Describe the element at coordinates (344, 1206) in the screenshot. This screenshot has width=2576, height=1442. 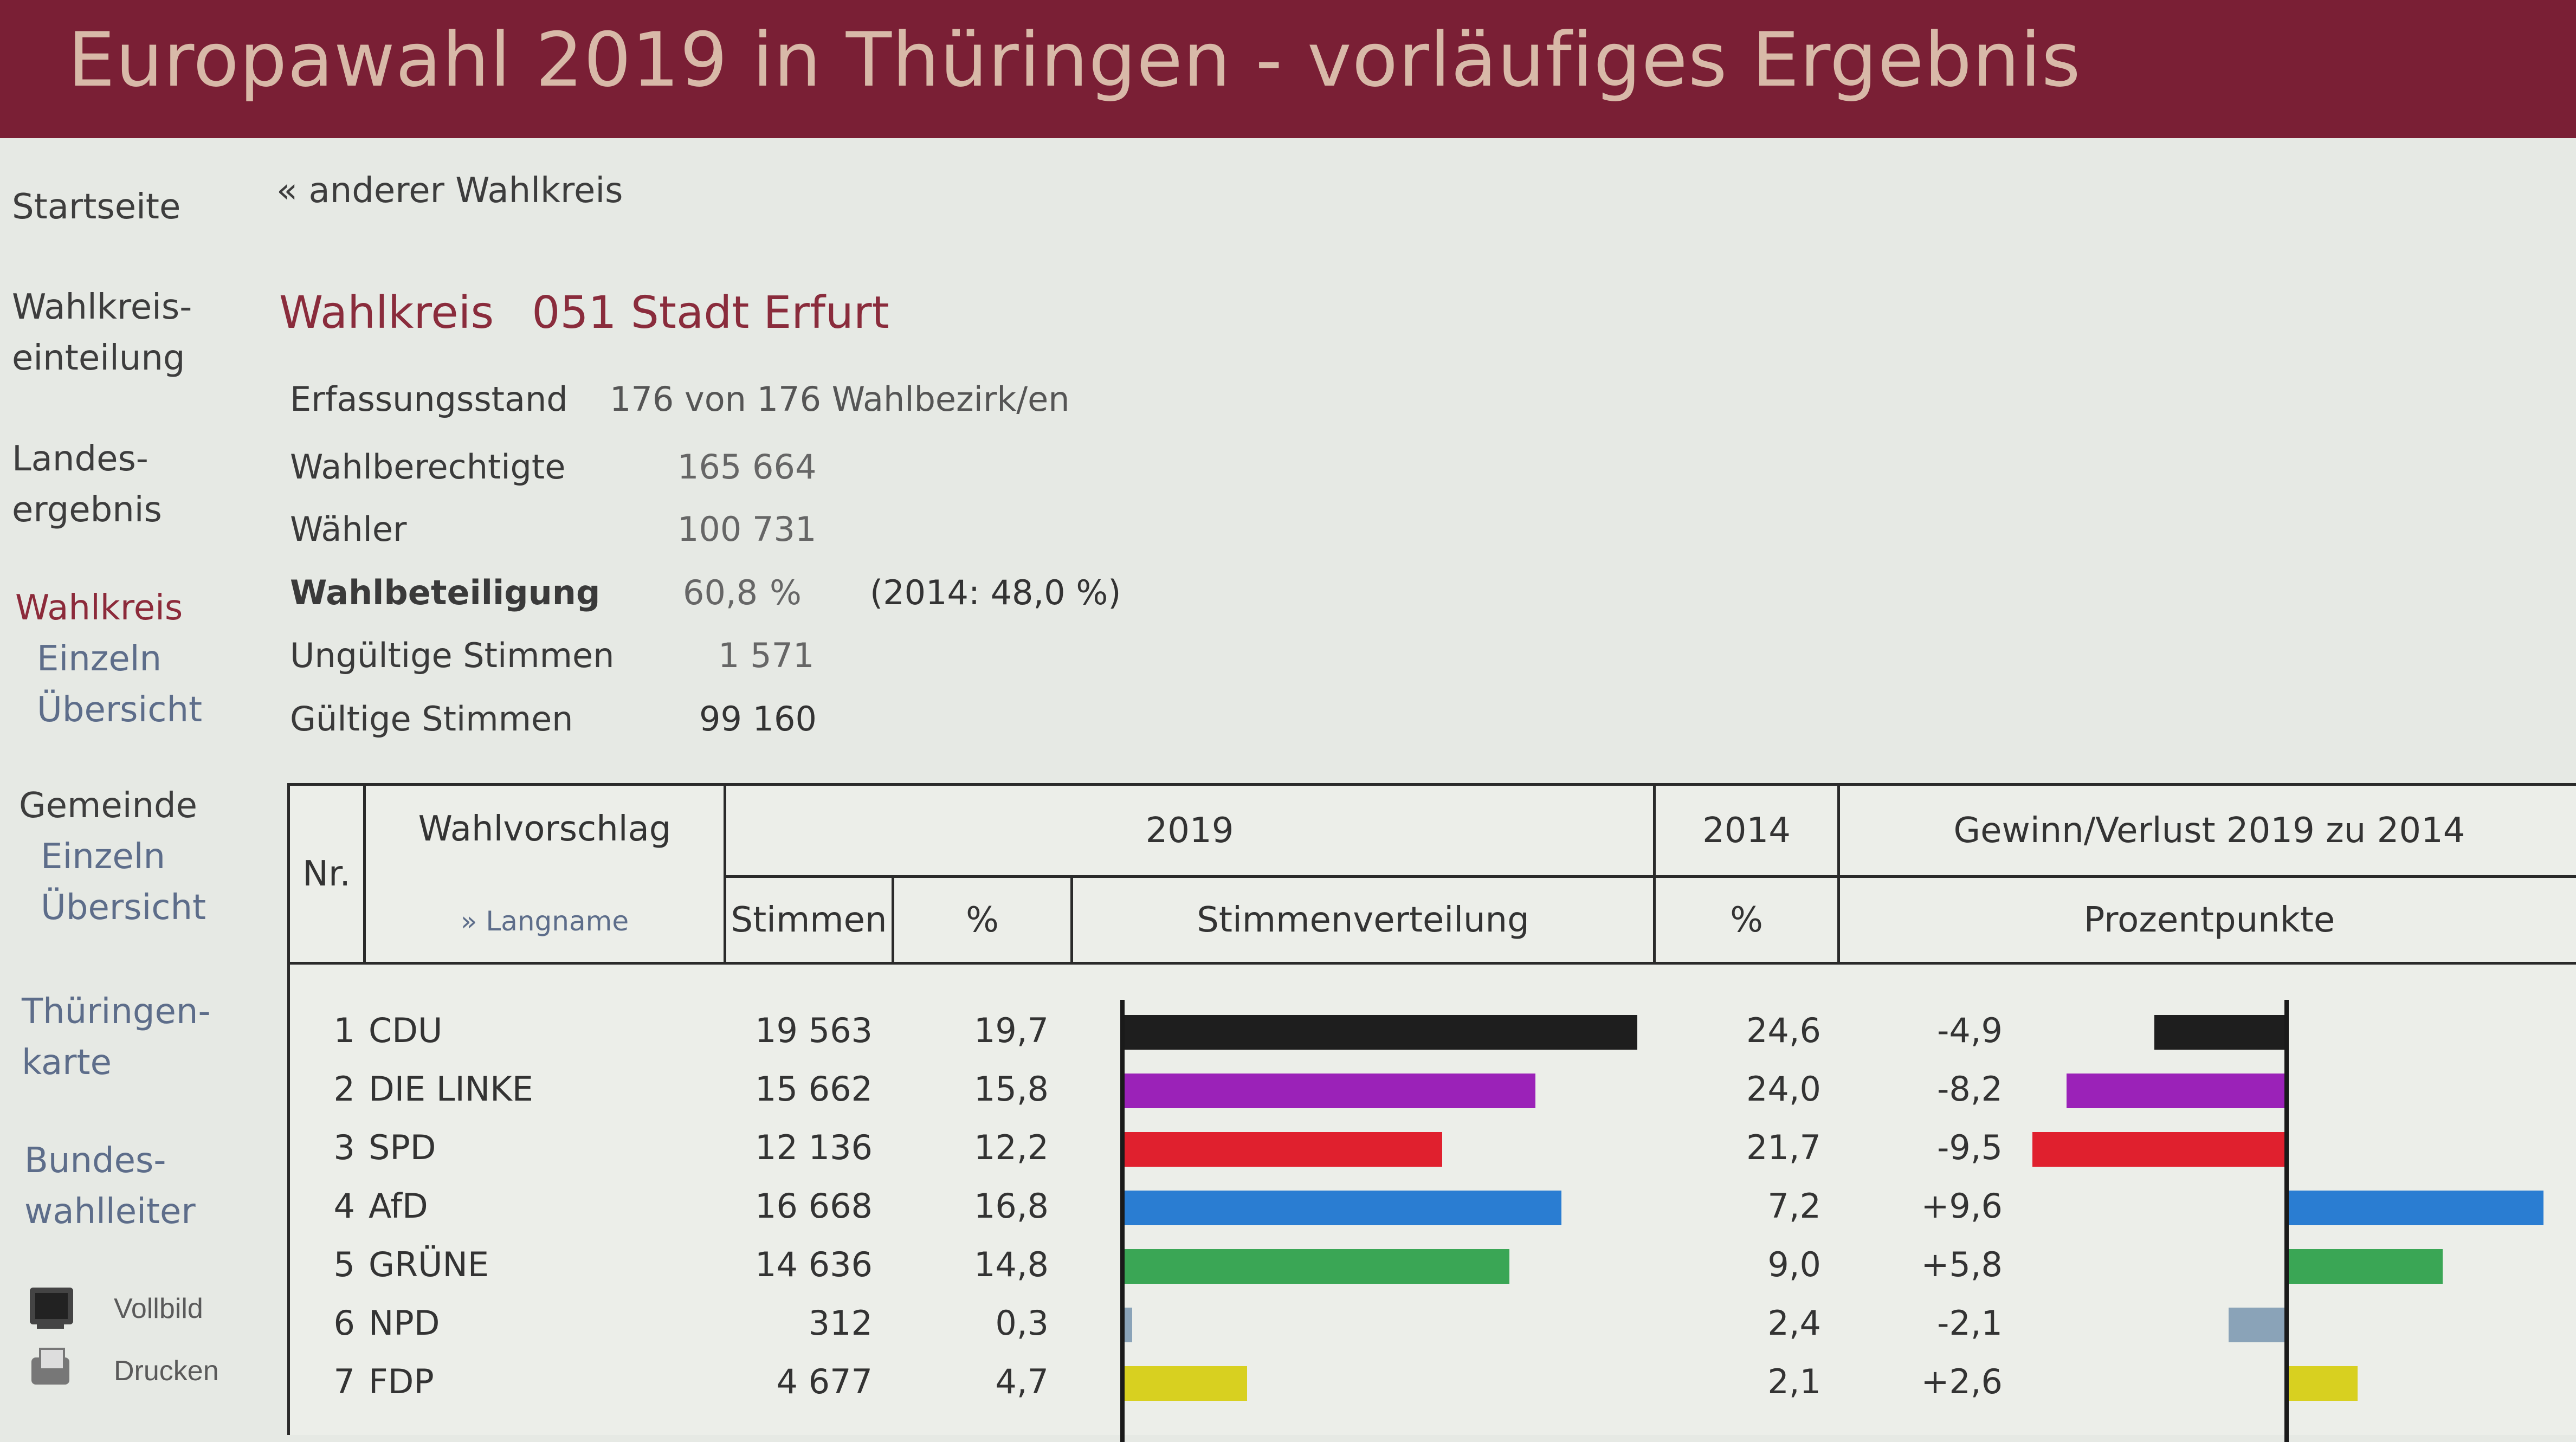
I see `row-nr: 4` at that location.